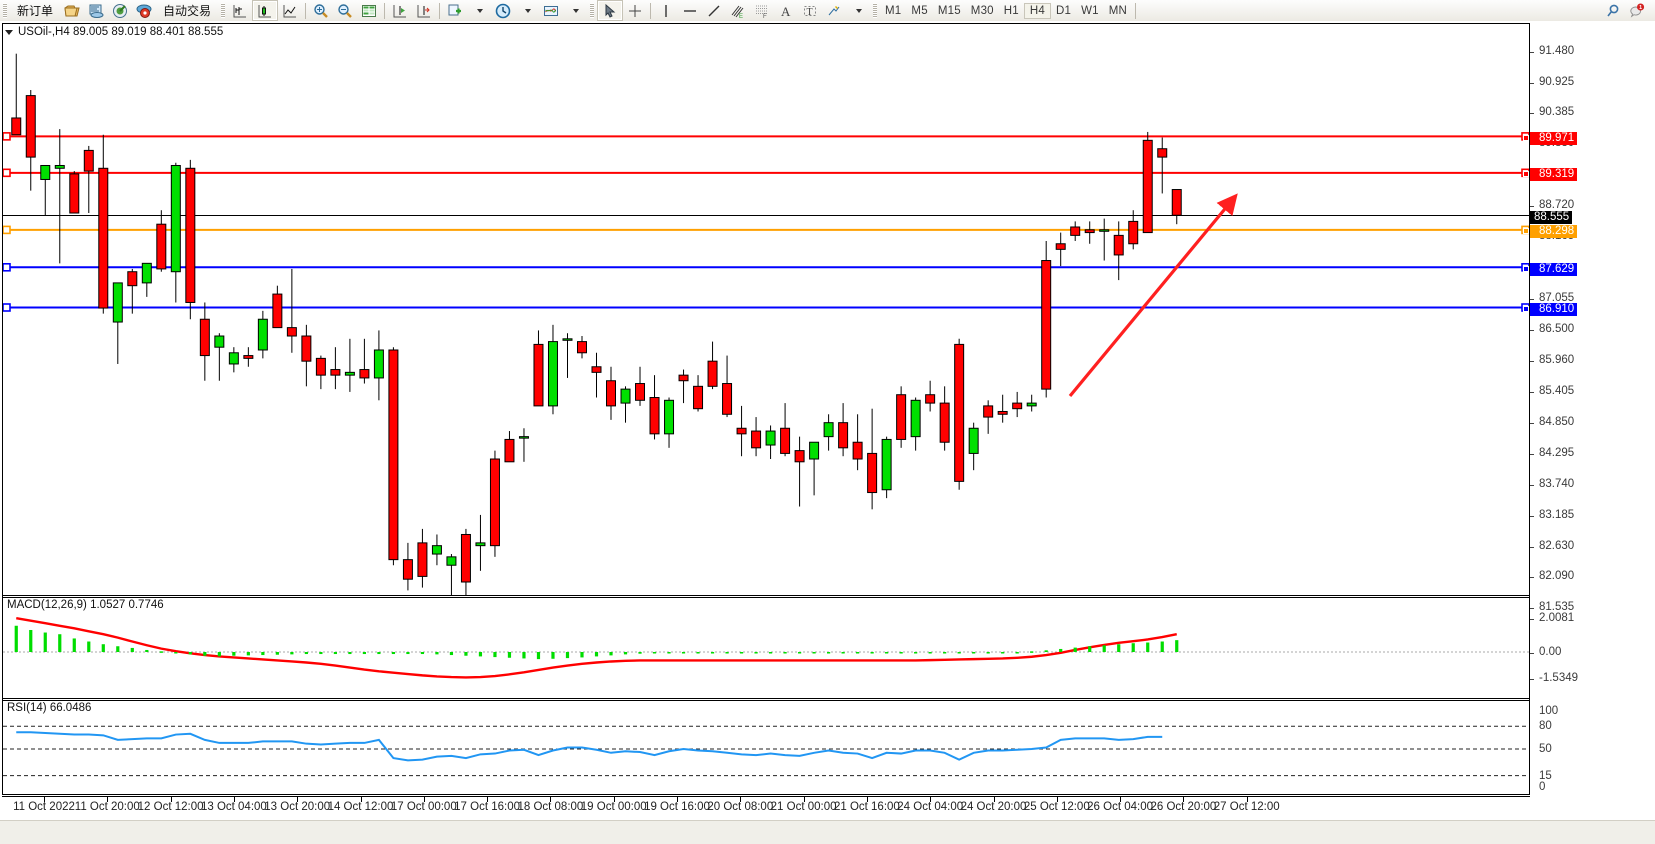  What do you see at coordinates (610, 10) in the screenshot?
I see `cursor-icon` at bounding box center [610, 10].